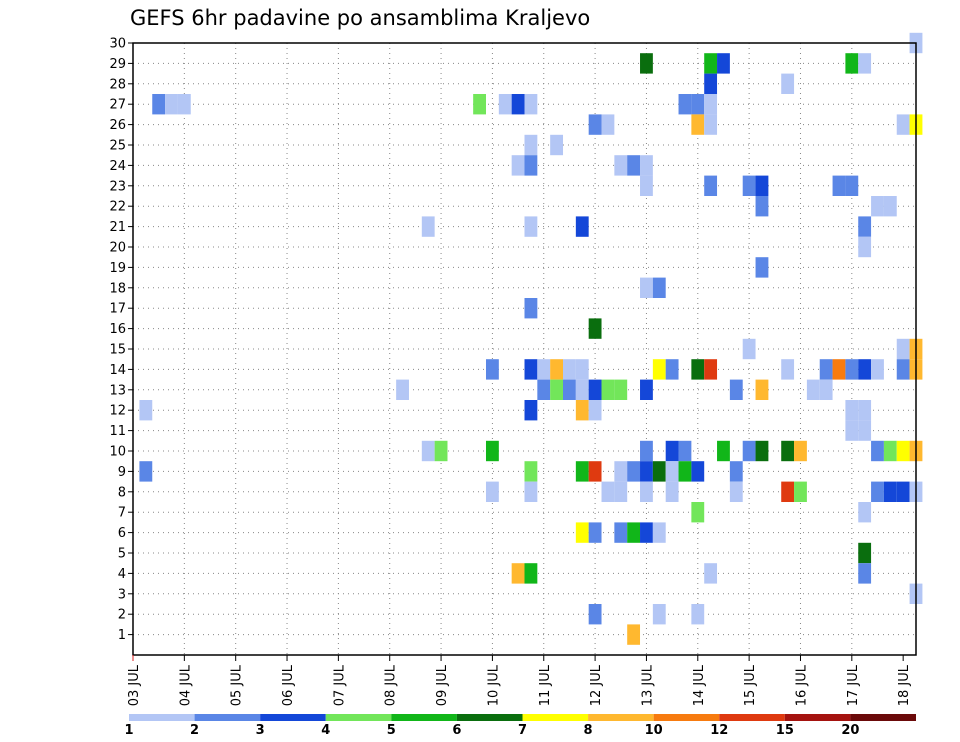 The height and width of the screenshot is (742, 960). Describe the element at coordinates (456, 730) in the screenshot. I see `legend-label: 6` at that location.